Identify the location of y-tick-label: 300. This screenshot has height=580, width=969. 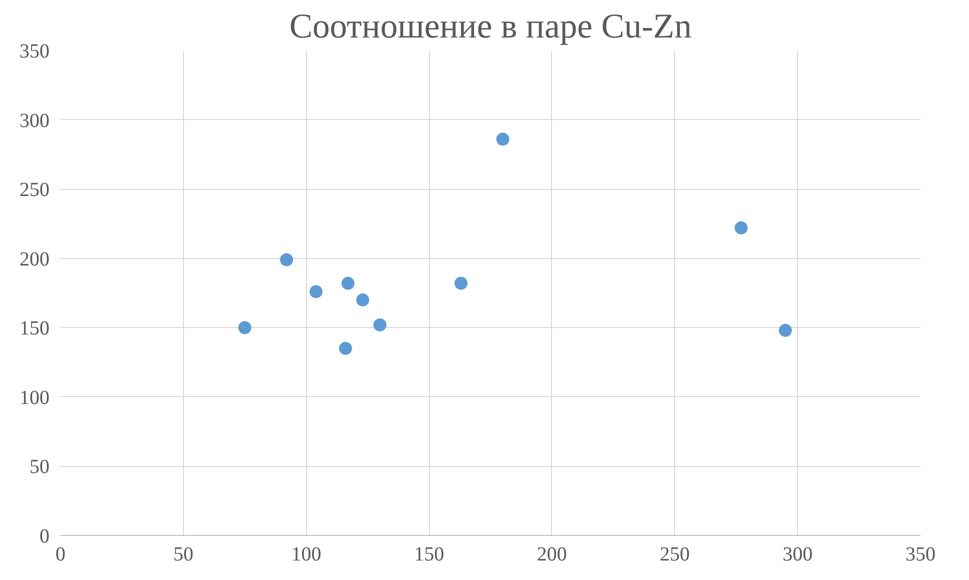
(35, 121).